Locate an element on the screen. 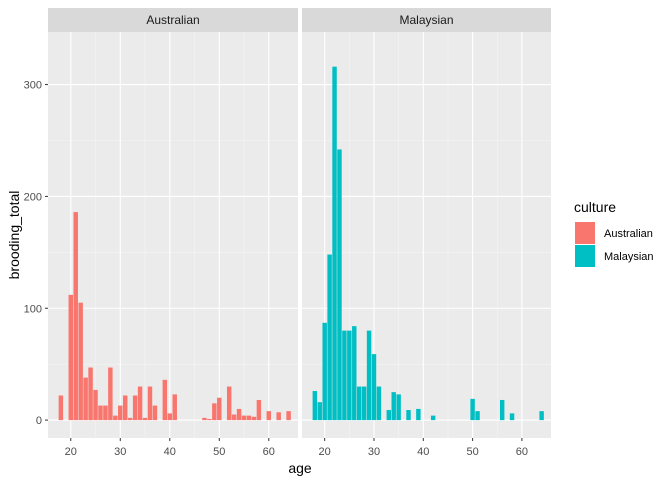  legend-label-malaysian: Malaysian is located at coordinates (629, 257).